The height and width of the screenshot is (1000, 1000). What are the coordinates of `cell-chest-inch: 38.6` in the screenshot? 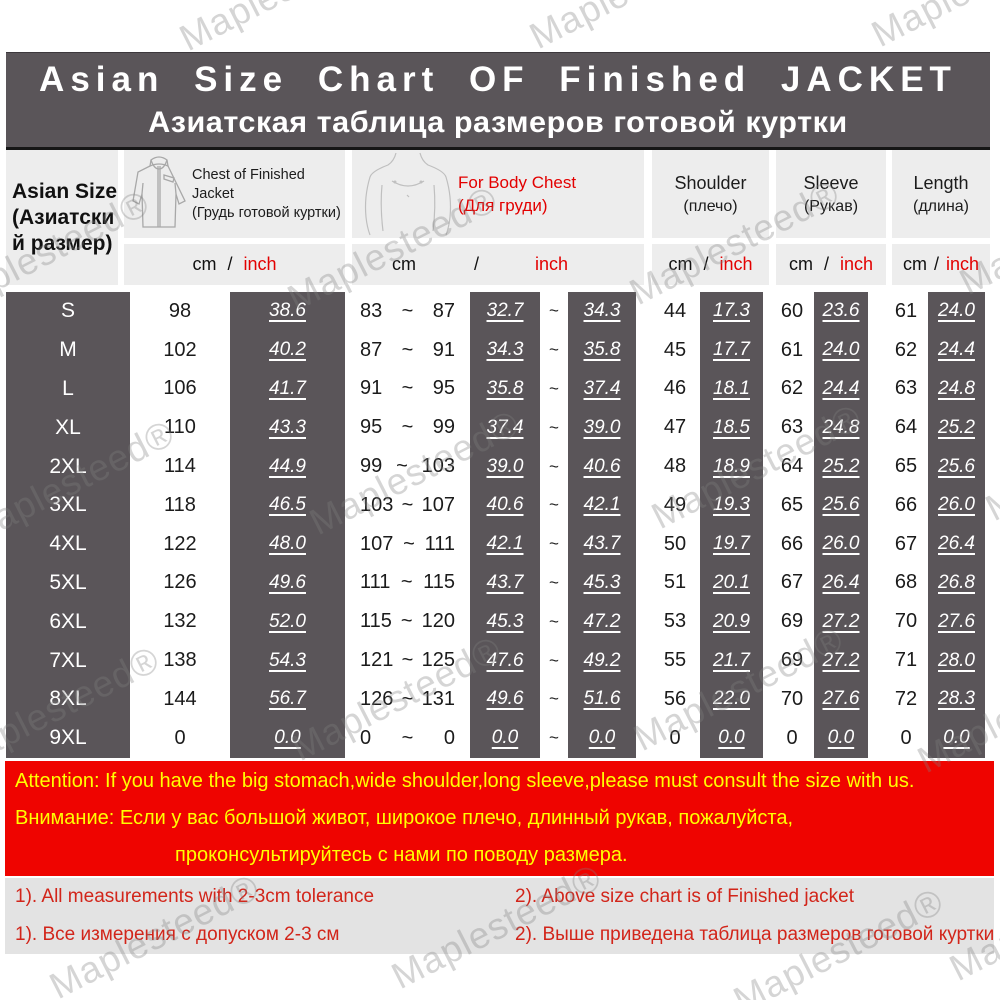 It's located at (287, 311).